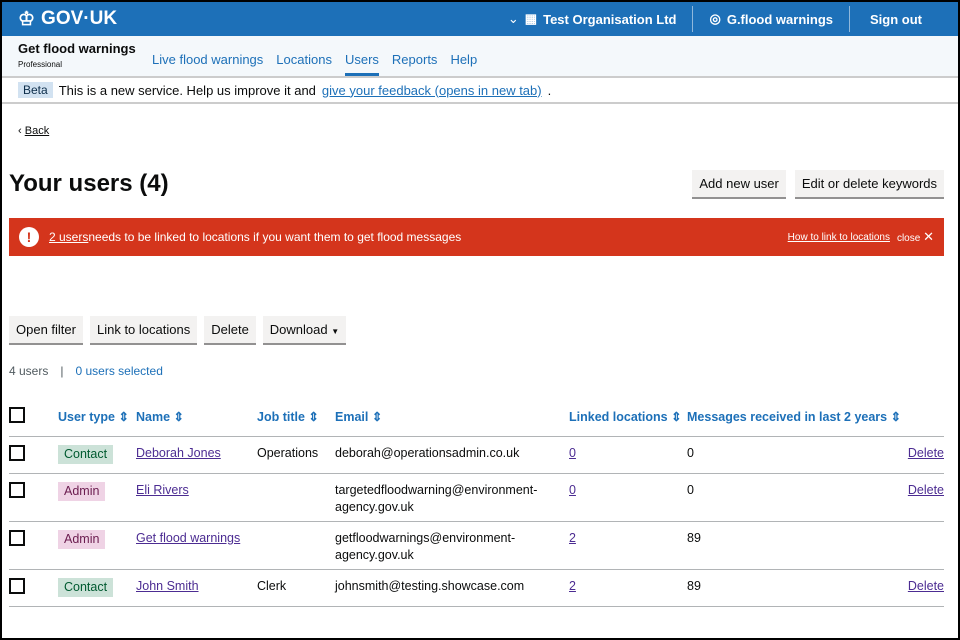 This screenshot has width=960, height=640. I want to click on email: johnsmith@testing.showcase.com, so click(452, 588).